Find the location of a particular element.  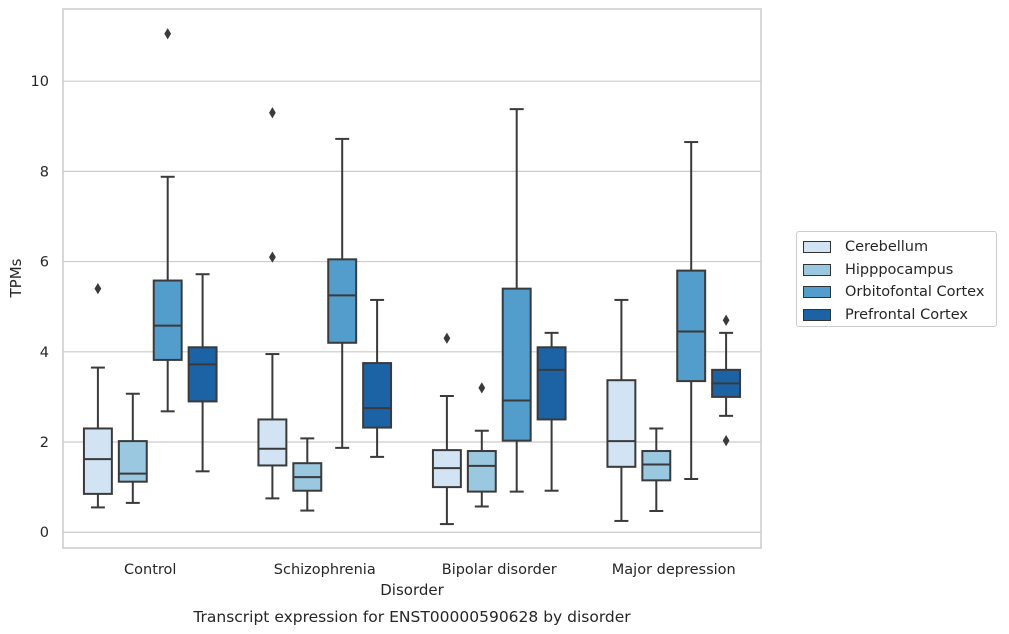

legend-item: Prefrontal Cortex is located at coordinates (899, 315).